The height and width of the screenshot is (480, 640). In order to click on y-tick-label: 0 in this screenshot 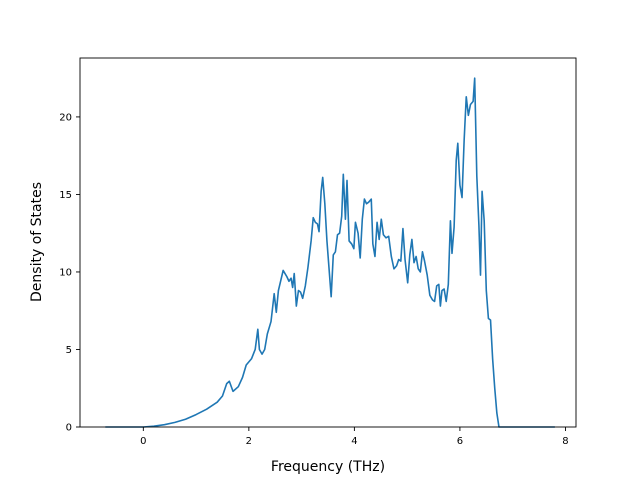, I will do `click(69, 428)`.